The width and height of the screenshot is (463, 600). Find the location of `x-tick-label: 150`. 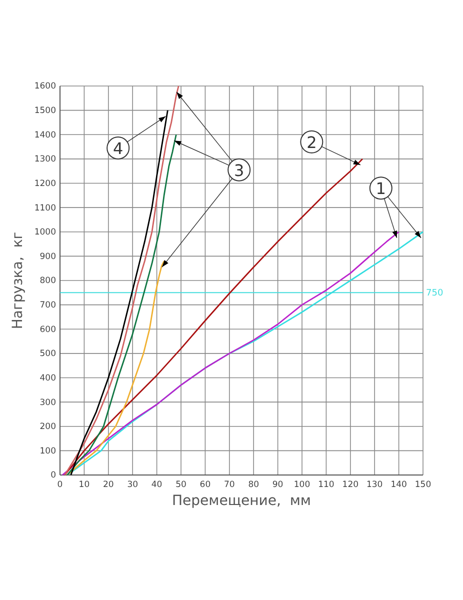

x-tick-label: 150 is located at coordinates (423, 485).